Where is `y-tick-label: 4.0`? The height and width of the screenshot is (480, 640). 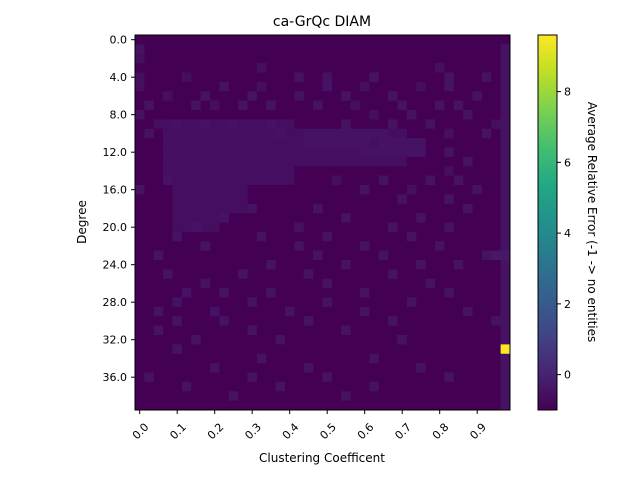 y-tick-label: 4.0 is located at coordinates (119, 77).